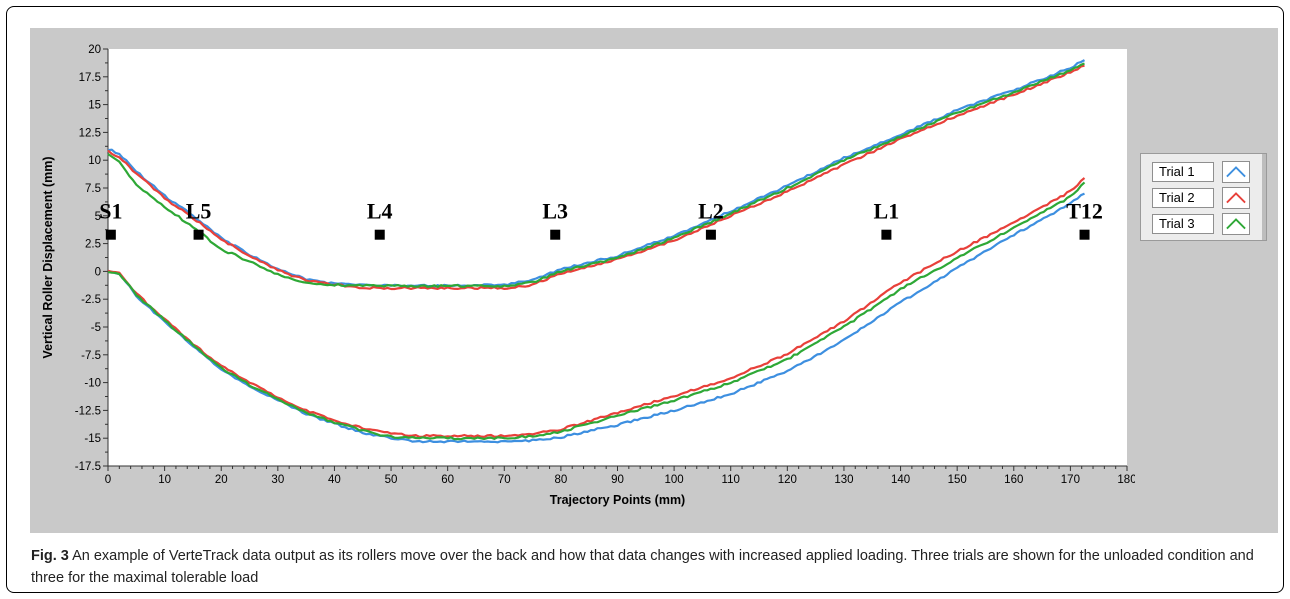  I want to click on x-tick-label: 80, so click(560, 480).